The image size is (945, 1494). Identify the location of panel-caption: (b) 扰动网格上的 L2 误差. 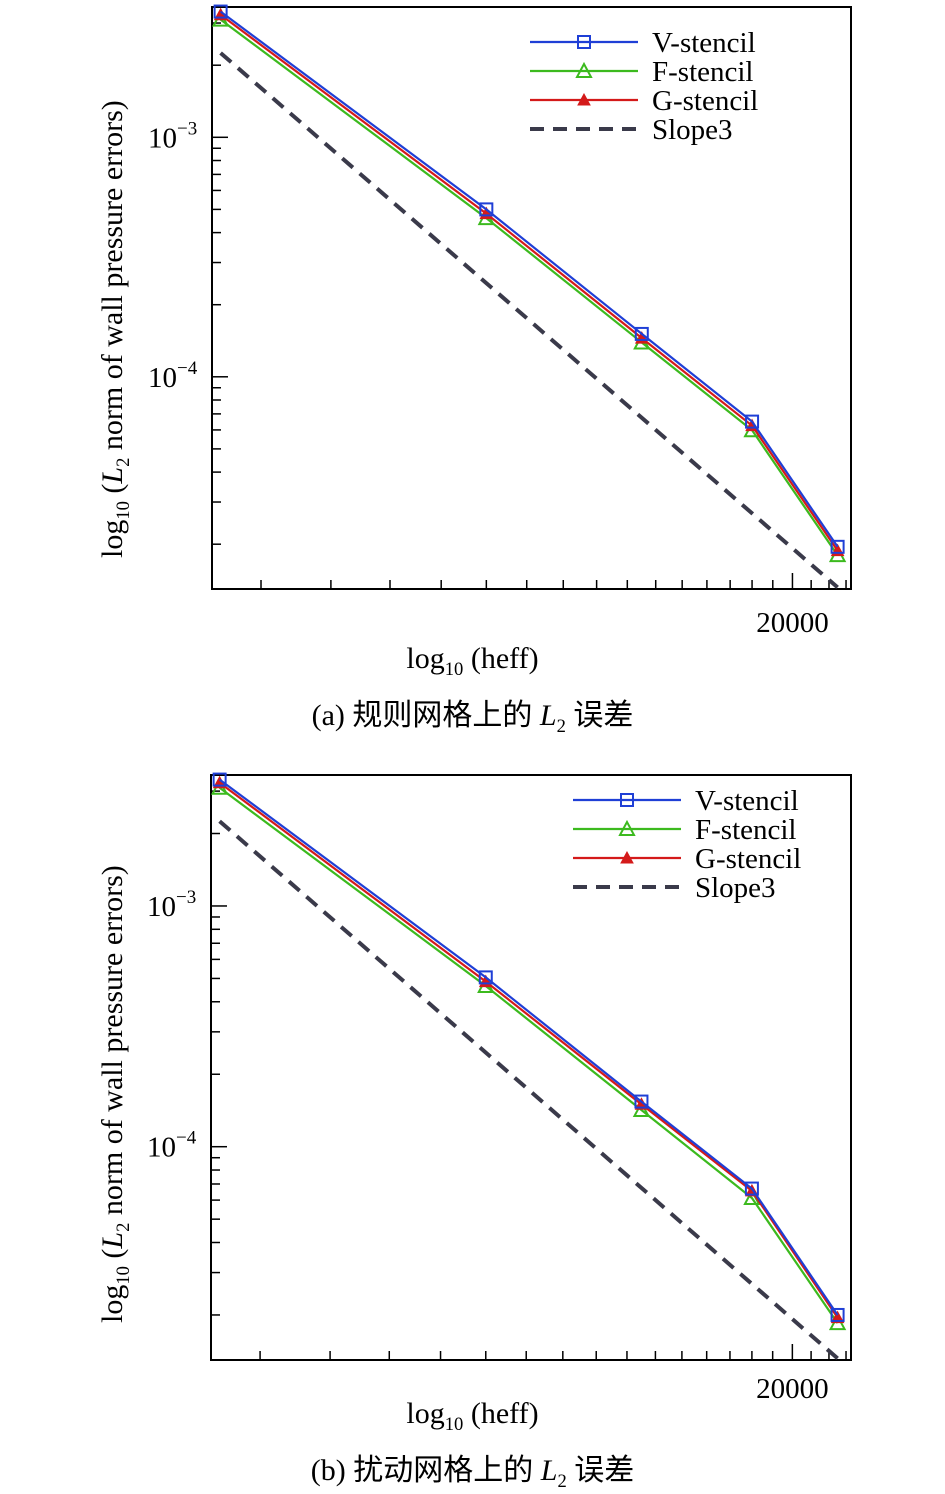
(472, 1473).